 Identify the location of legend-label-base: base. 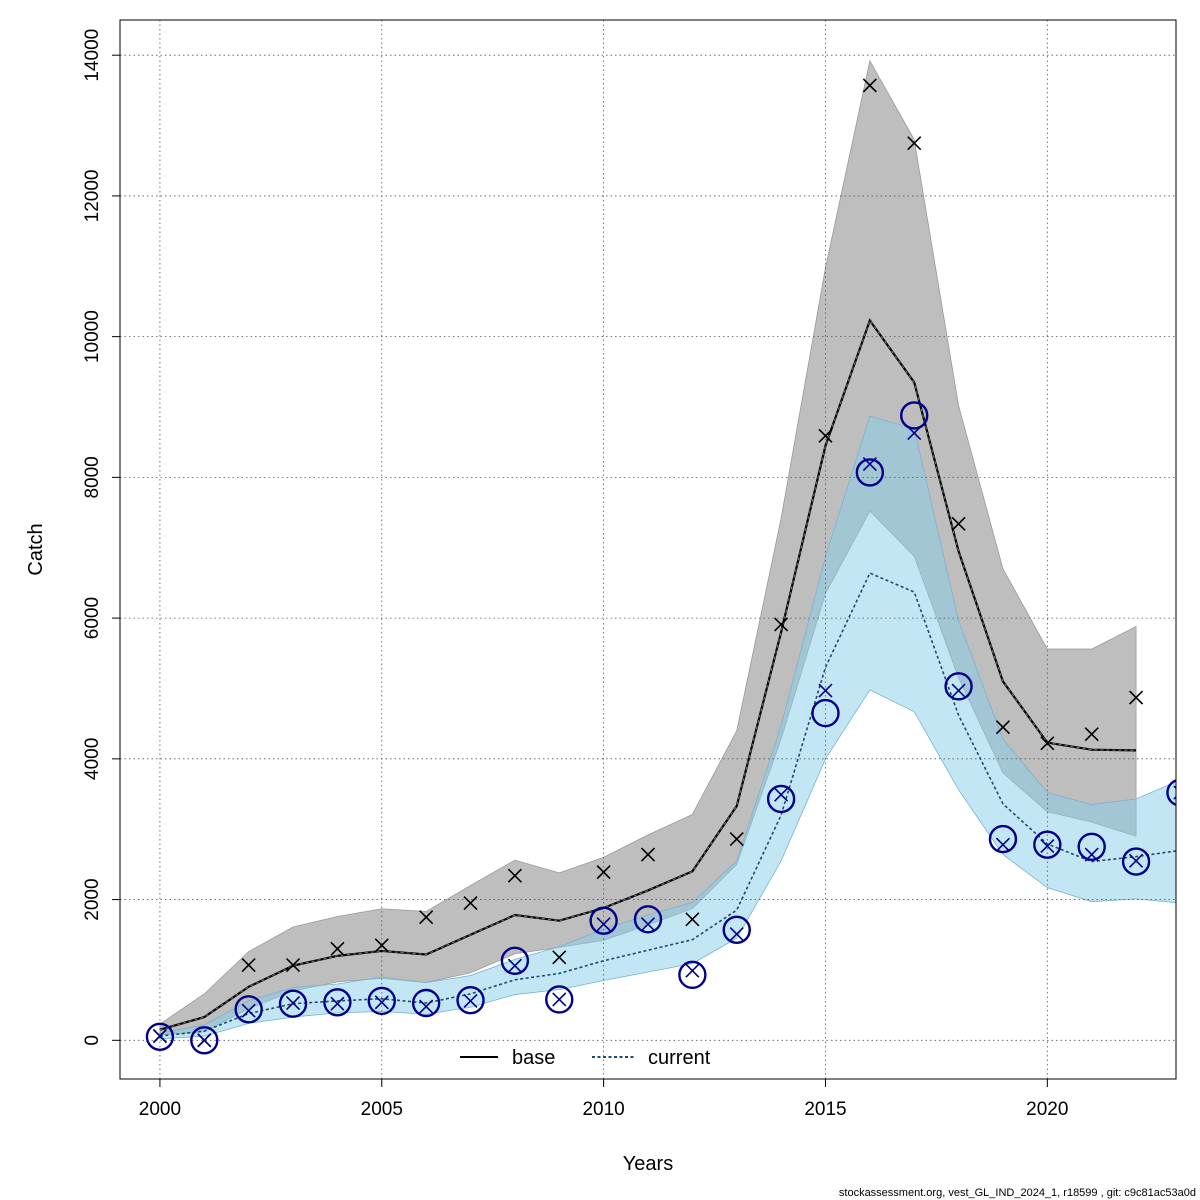
(533, 1058).